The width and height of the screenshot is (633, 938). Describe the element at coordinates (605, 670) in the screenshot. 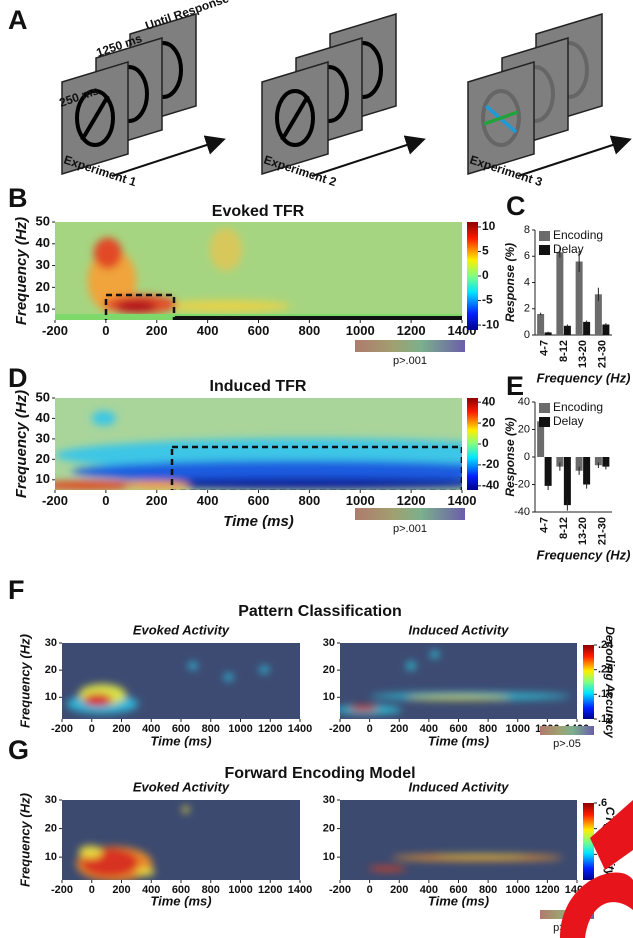

I see `colorbar-tick-label: .20` at that location.